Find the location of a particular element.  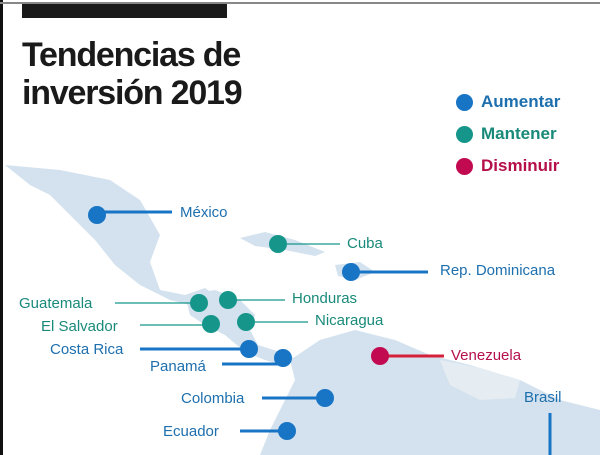

label-el-salvador: El Salvador is located at coordinates (79, 326).